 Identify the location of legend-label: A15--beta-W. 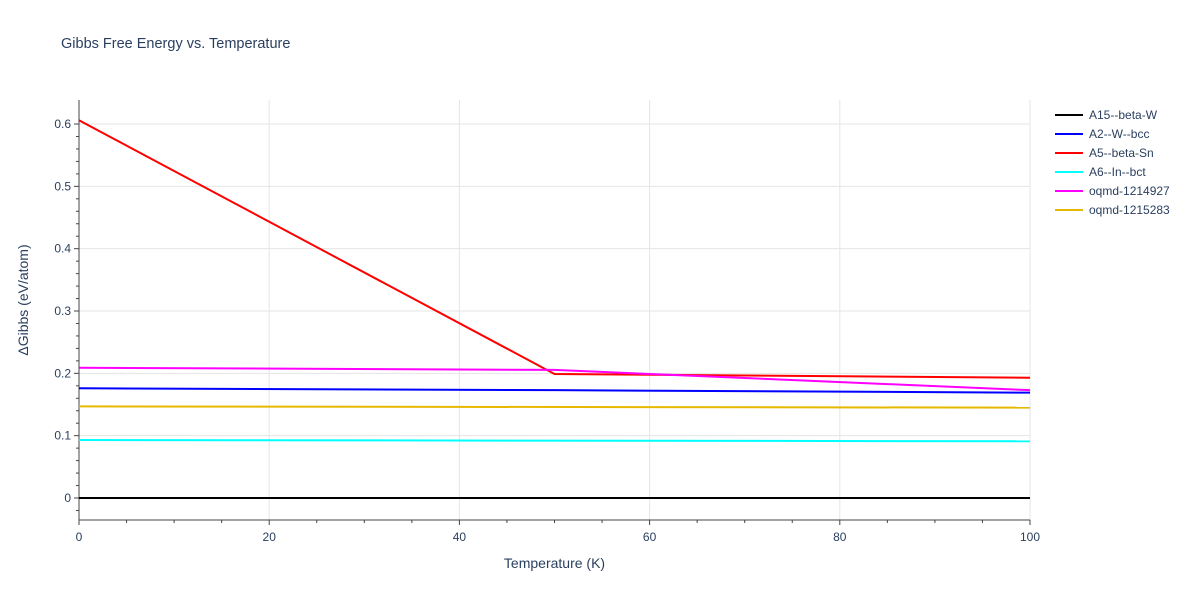
(1123, 115).